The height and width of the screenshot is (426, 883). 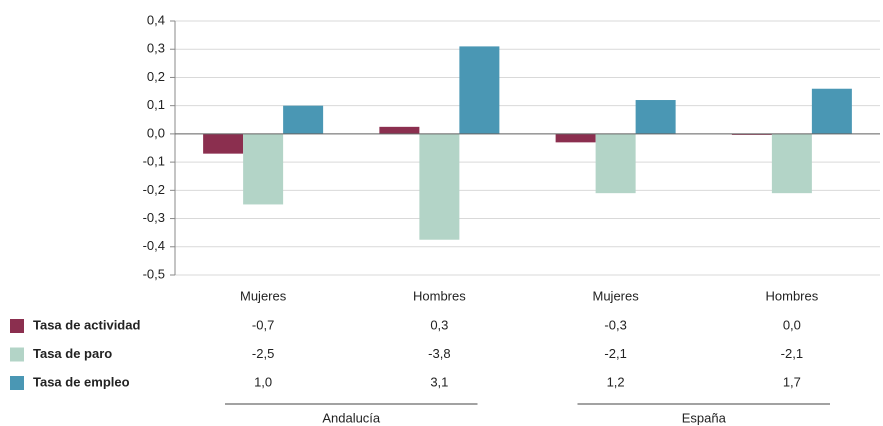 What do you see at coordinates (154, 217) in the screenshot?
I see `y-tick-label: -0,3` at bounding box center [154, 217].